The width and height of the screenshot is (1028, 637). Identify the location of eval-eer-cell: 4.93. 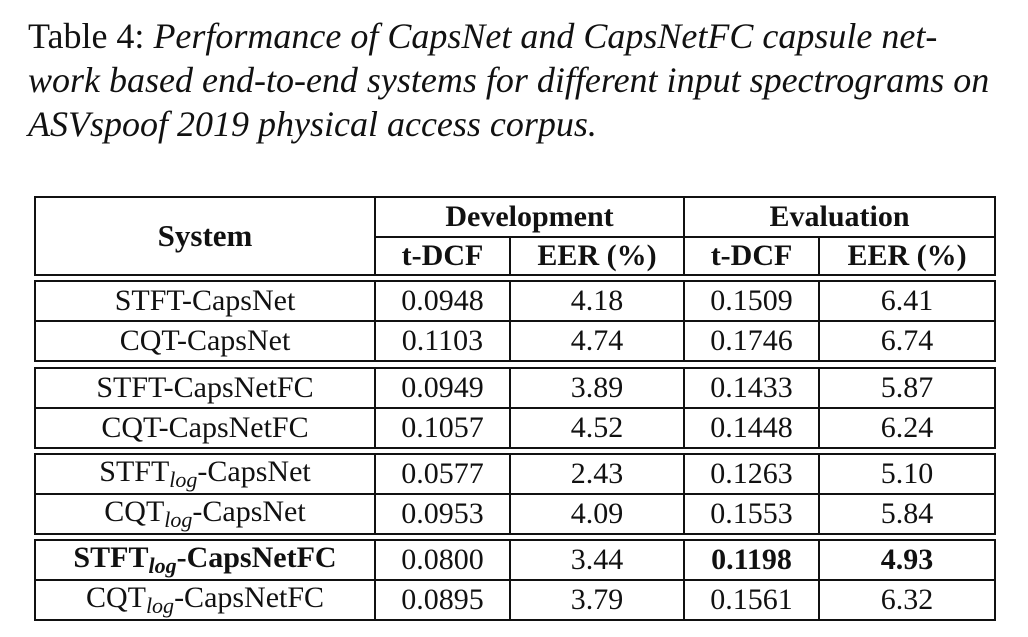
(907, 560).